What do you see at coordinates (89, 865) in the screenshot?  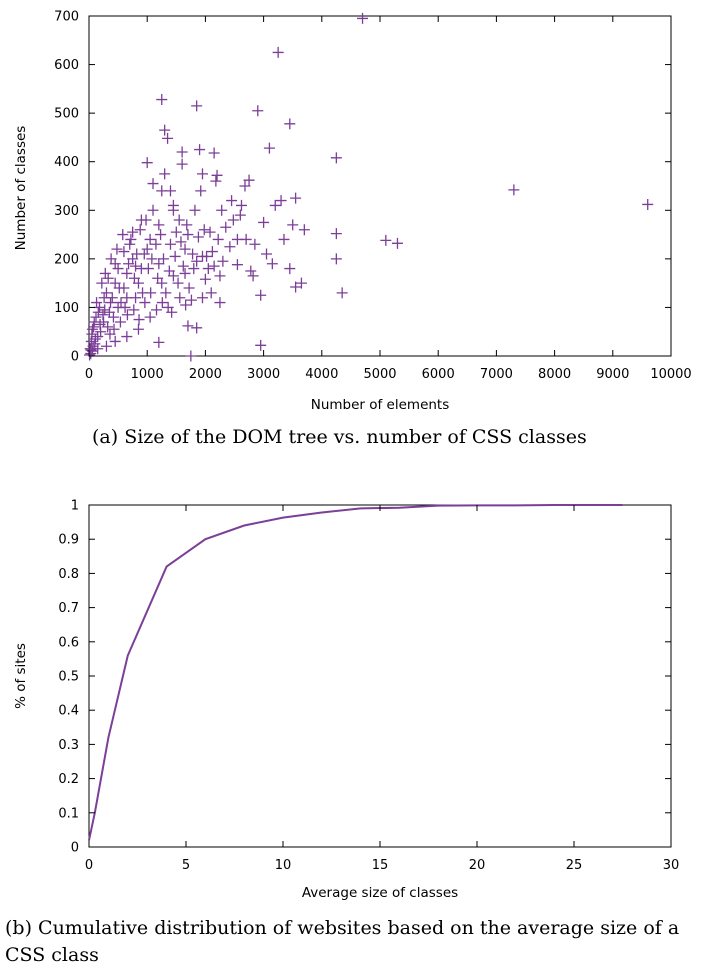 I see `cdf-x-tick-label: 0` at bounding box center [89, 865].